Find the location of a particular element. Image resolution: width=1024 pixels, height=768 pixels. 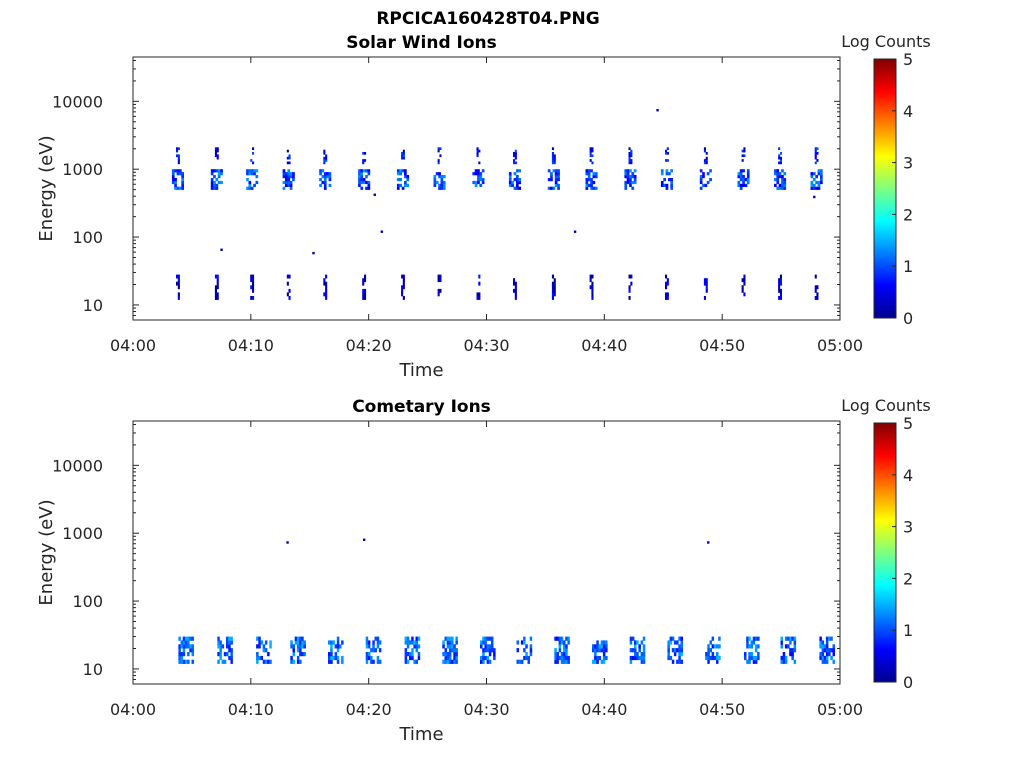

colorbar-tick-label: 0 is located at coordinates (908, 682).